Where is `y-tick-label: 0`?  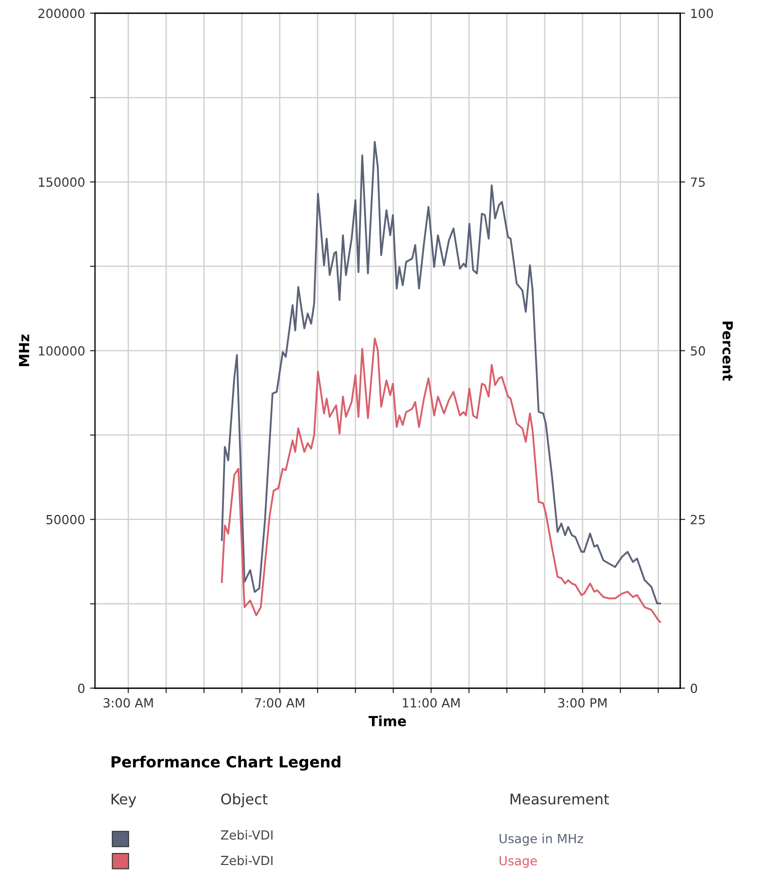
y-tick-label: 0 is located at coordinates (81, 689).